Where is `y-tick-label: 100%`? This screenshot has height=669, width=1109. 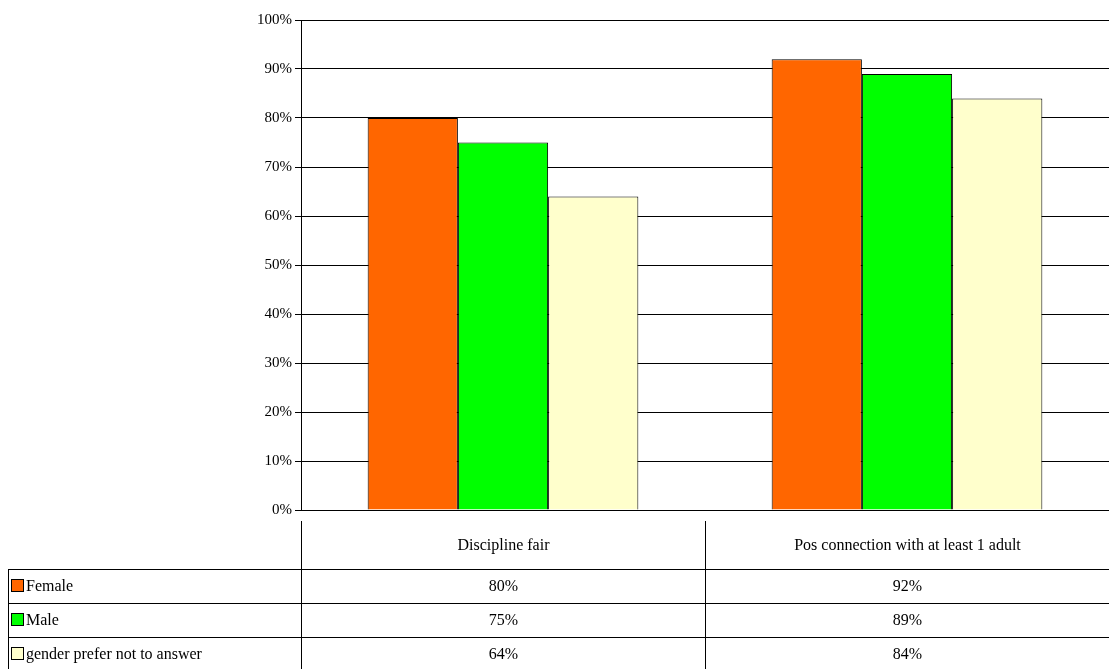
y-tick-label: 100% is located at coordinates (274, 18).